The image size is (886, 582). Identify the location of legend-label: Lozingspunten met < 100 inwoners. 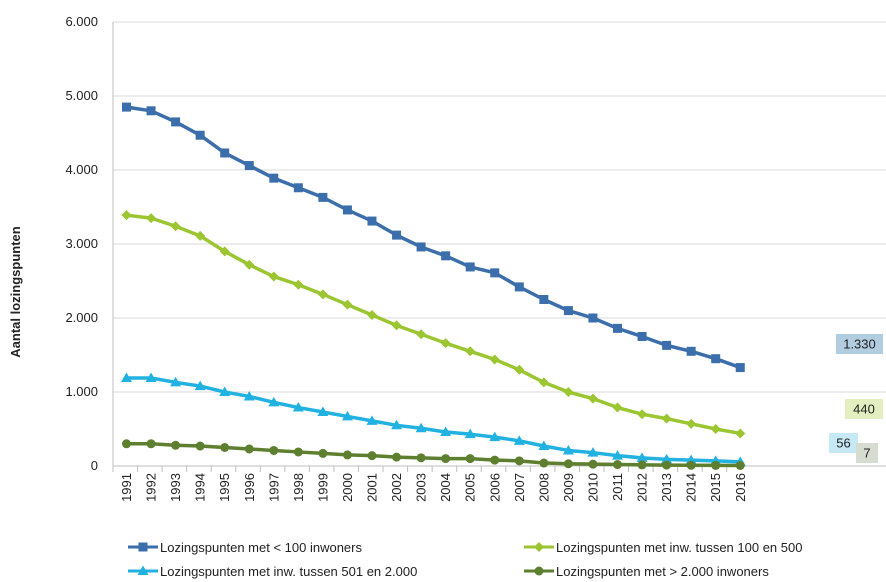
(261, 547).